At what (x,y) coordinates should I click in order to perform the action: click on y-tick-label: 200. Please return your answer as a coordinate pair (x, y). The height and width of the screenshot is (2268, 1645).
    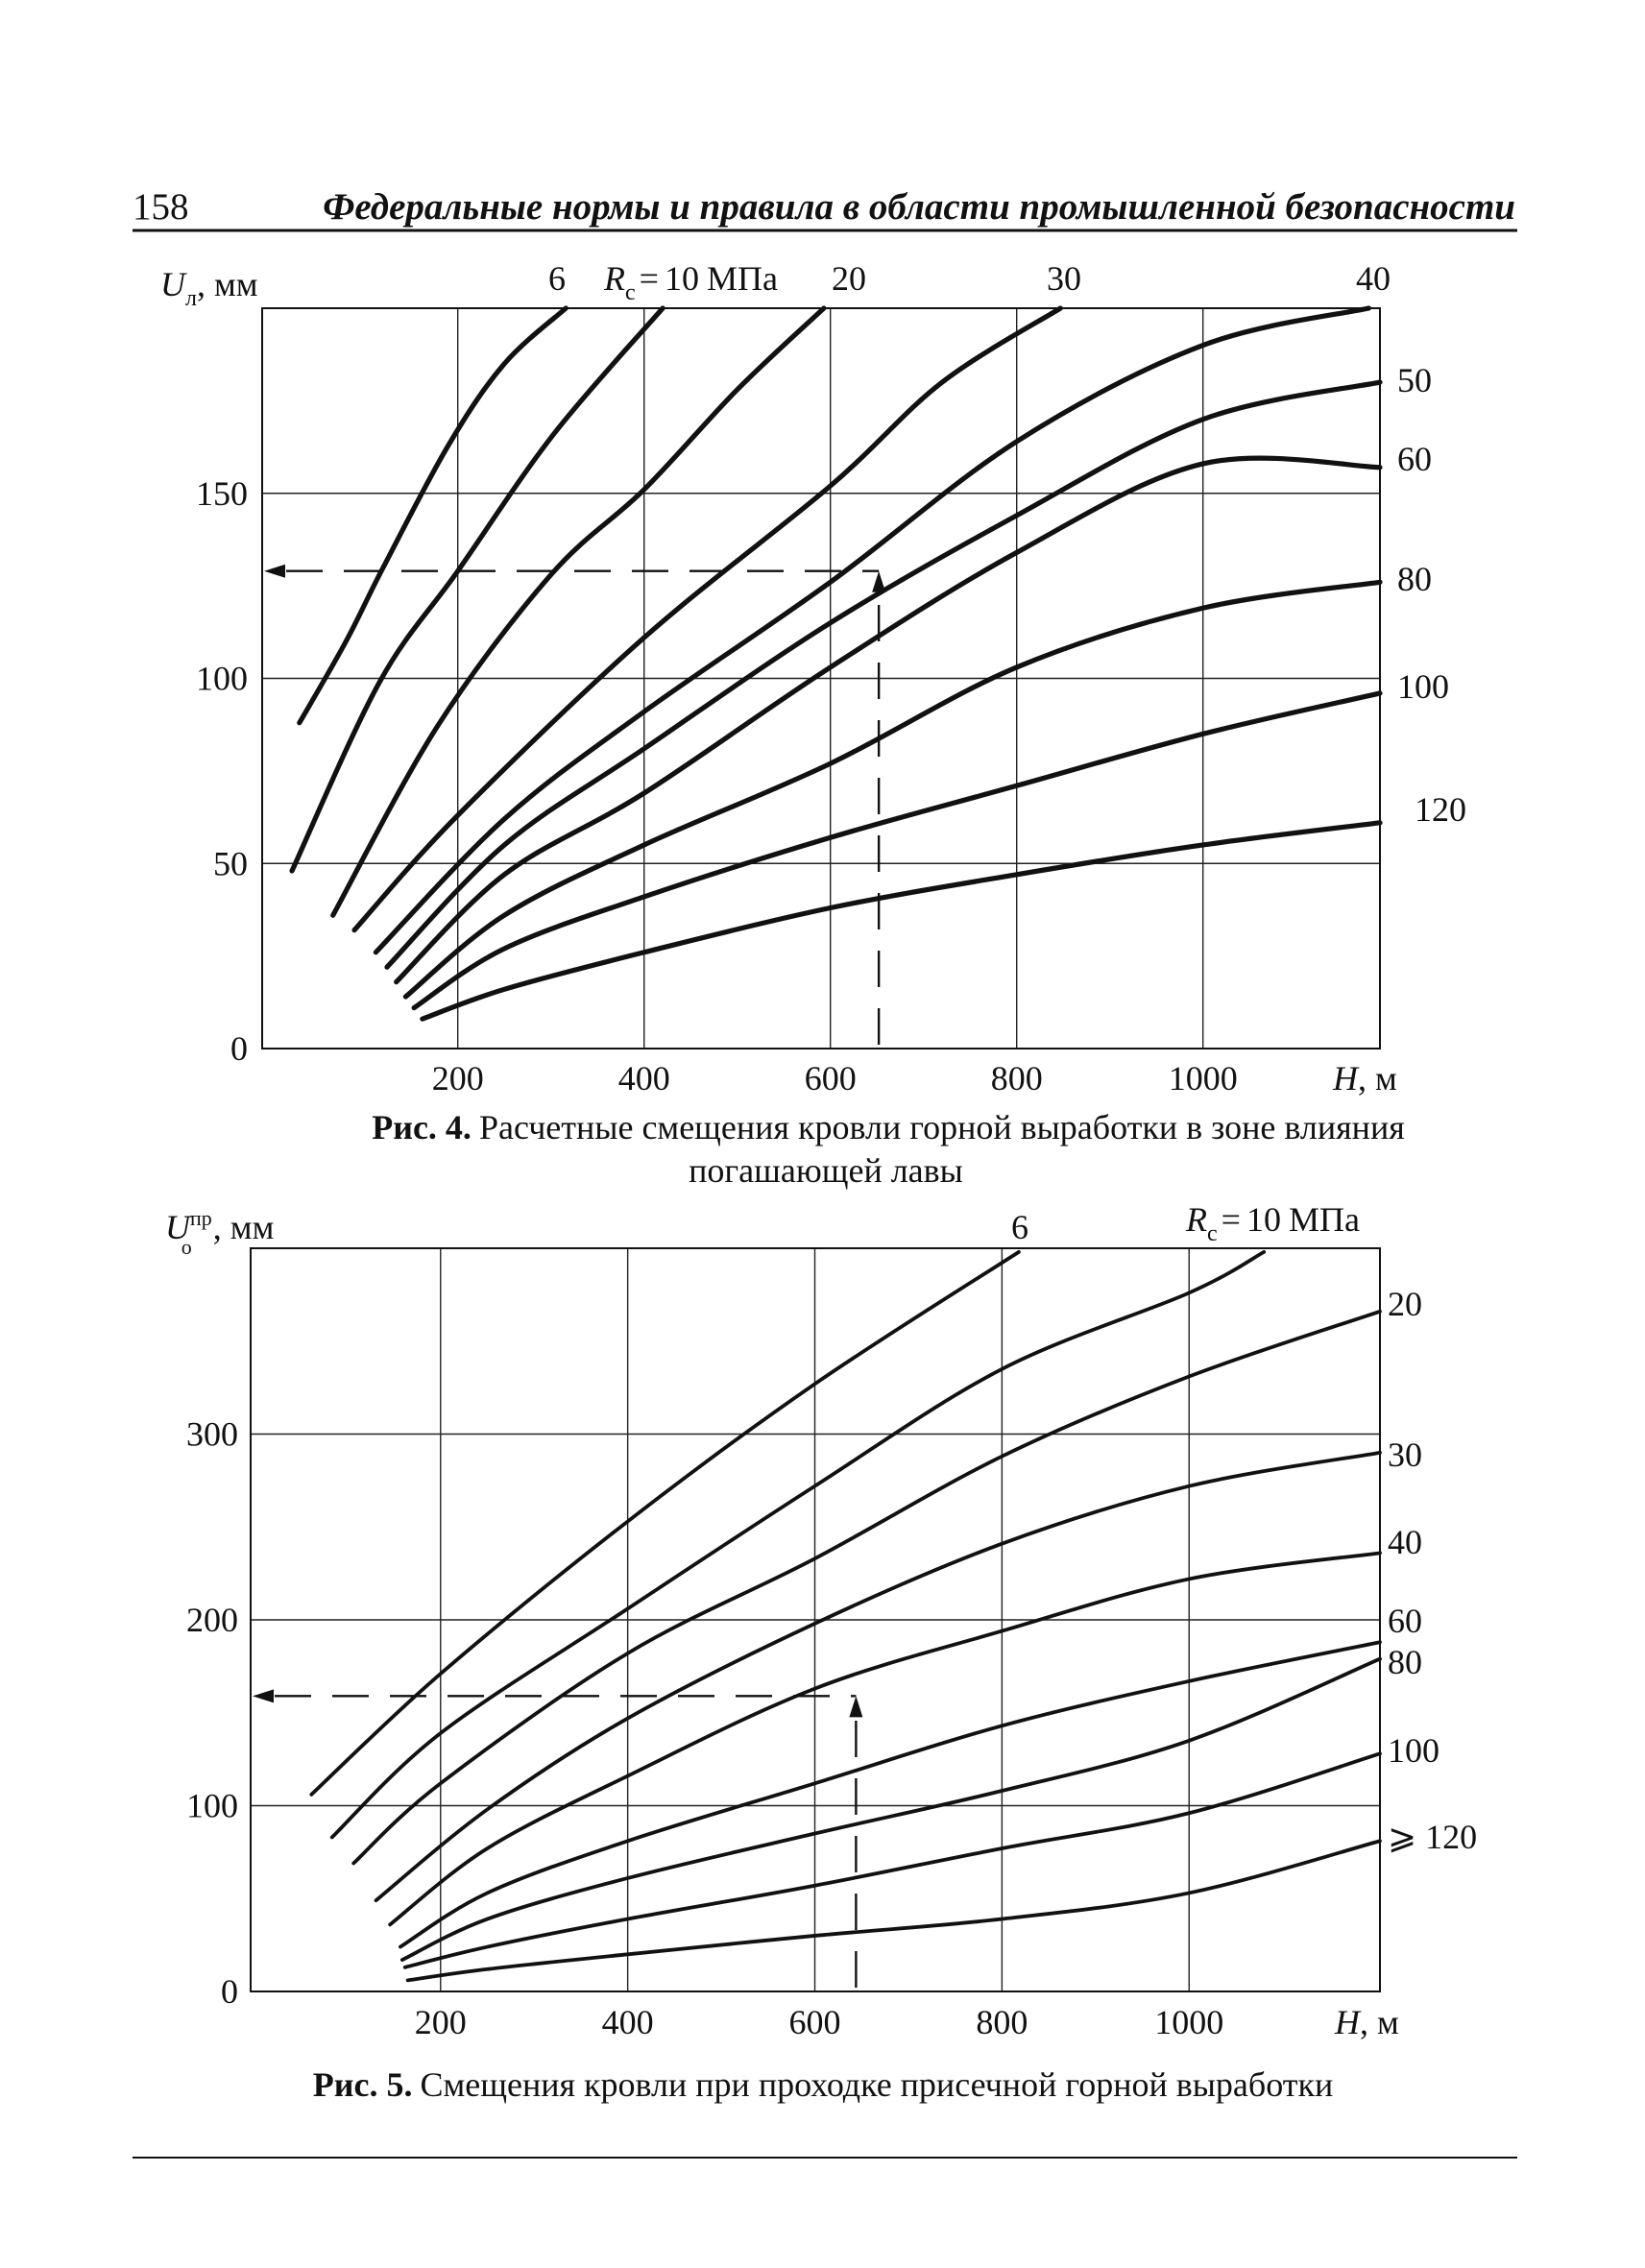
    Looking at the image, I should click on (212, 1620).